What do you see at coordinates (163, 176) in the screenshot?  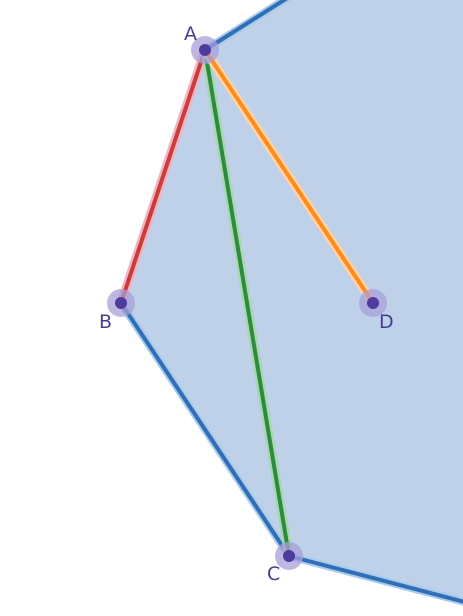 I see `segment-ab` at bounding box center [163, 176].